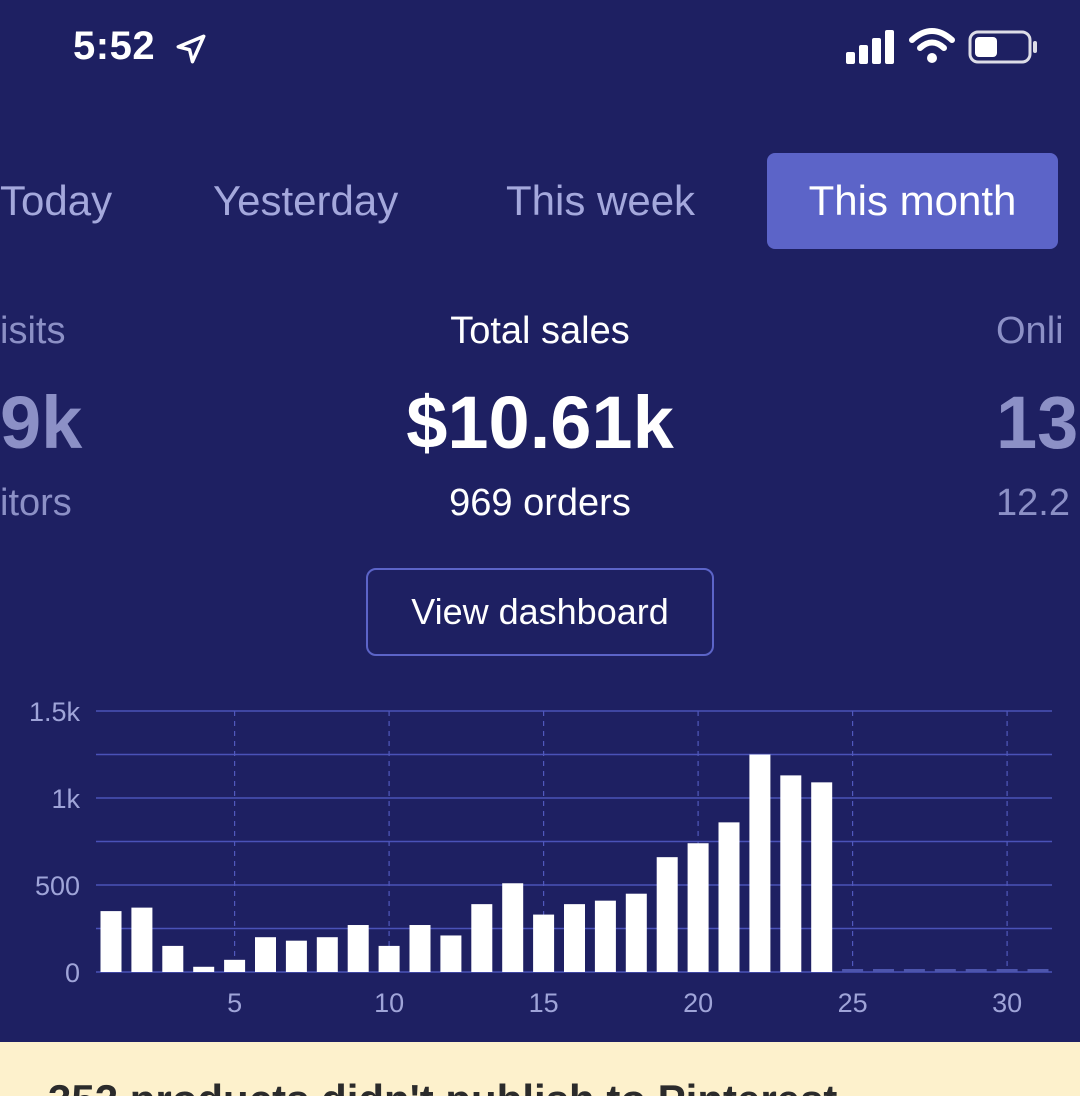 Image resolution: width=1080 pixels, height=1096 pixels. I want to click on x-tick-label: 20, so click(698, 1003).